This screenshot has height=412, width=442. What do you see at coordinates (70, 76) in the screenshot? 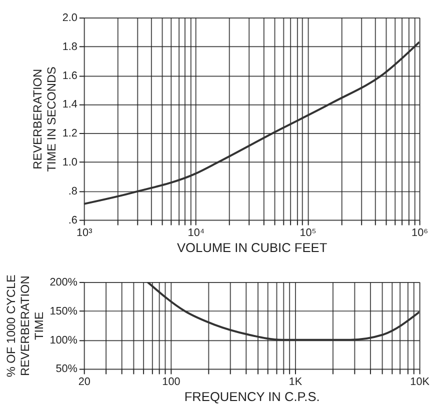
I see `y-tick-label: 1.6` at bounding box center [70, 76].